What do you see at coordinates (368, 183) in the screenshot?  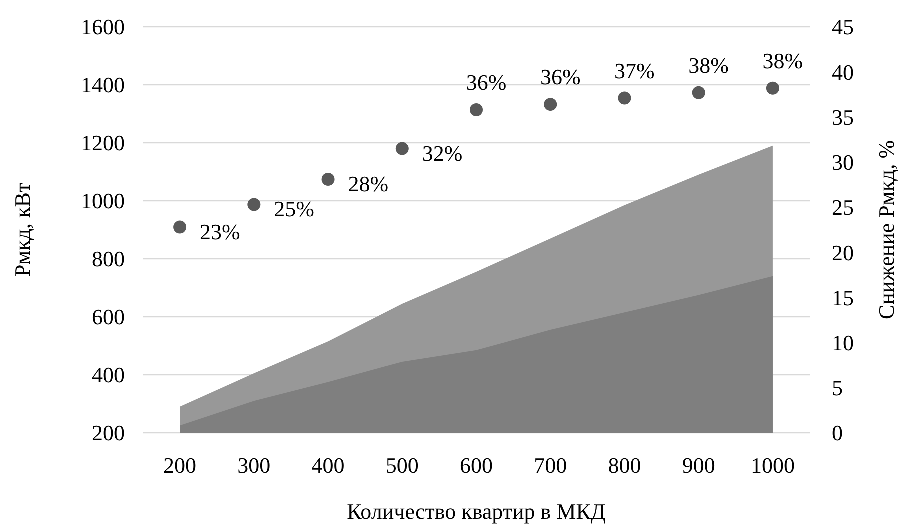 I see `data-label: 28%` at bounding box center [368, 183].